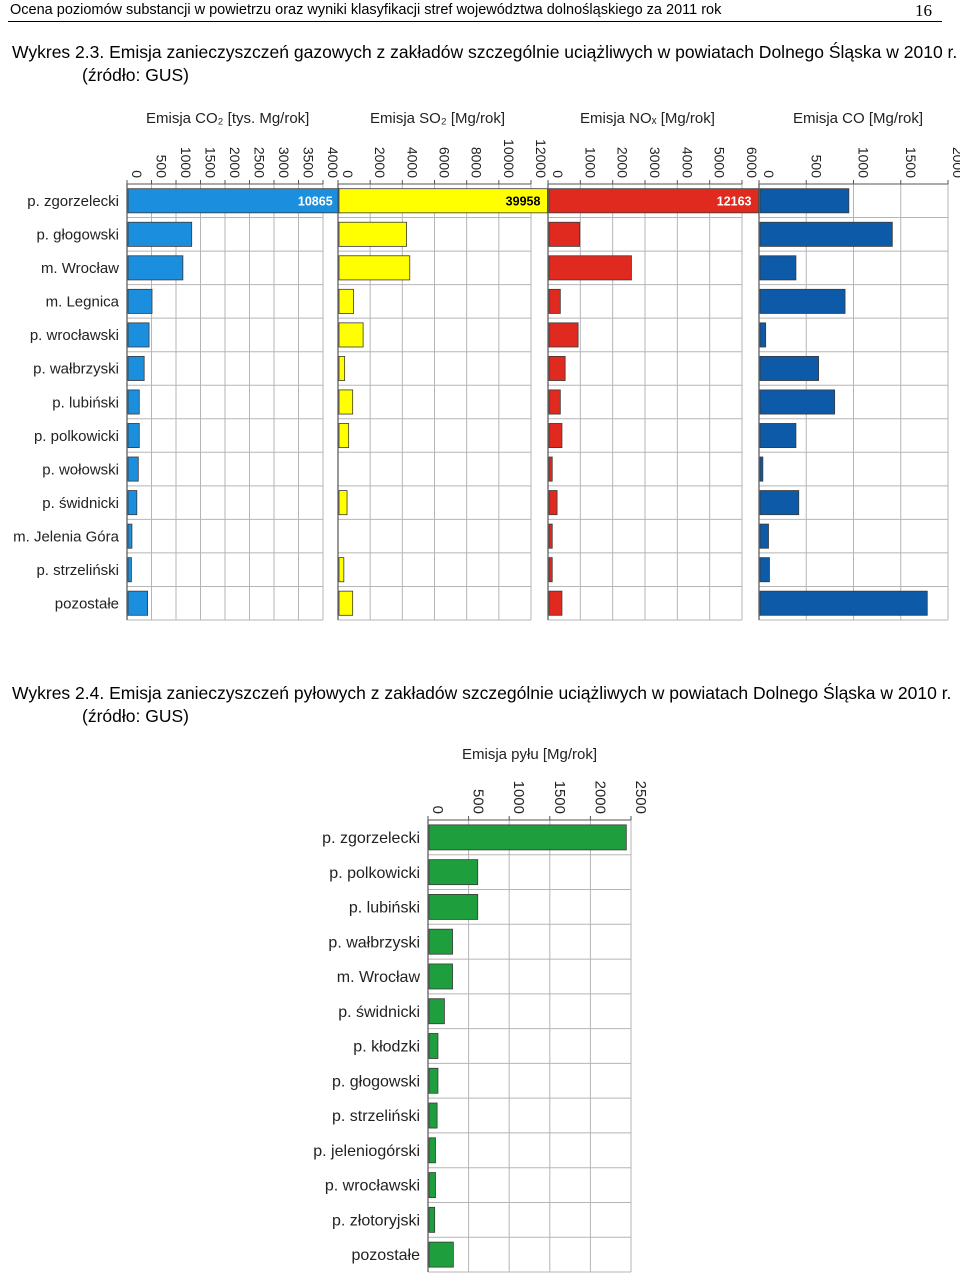 Image resolution: width=960 pixels, height=1279 pixels. I want to click on page-number: 16, so click(923, 10).